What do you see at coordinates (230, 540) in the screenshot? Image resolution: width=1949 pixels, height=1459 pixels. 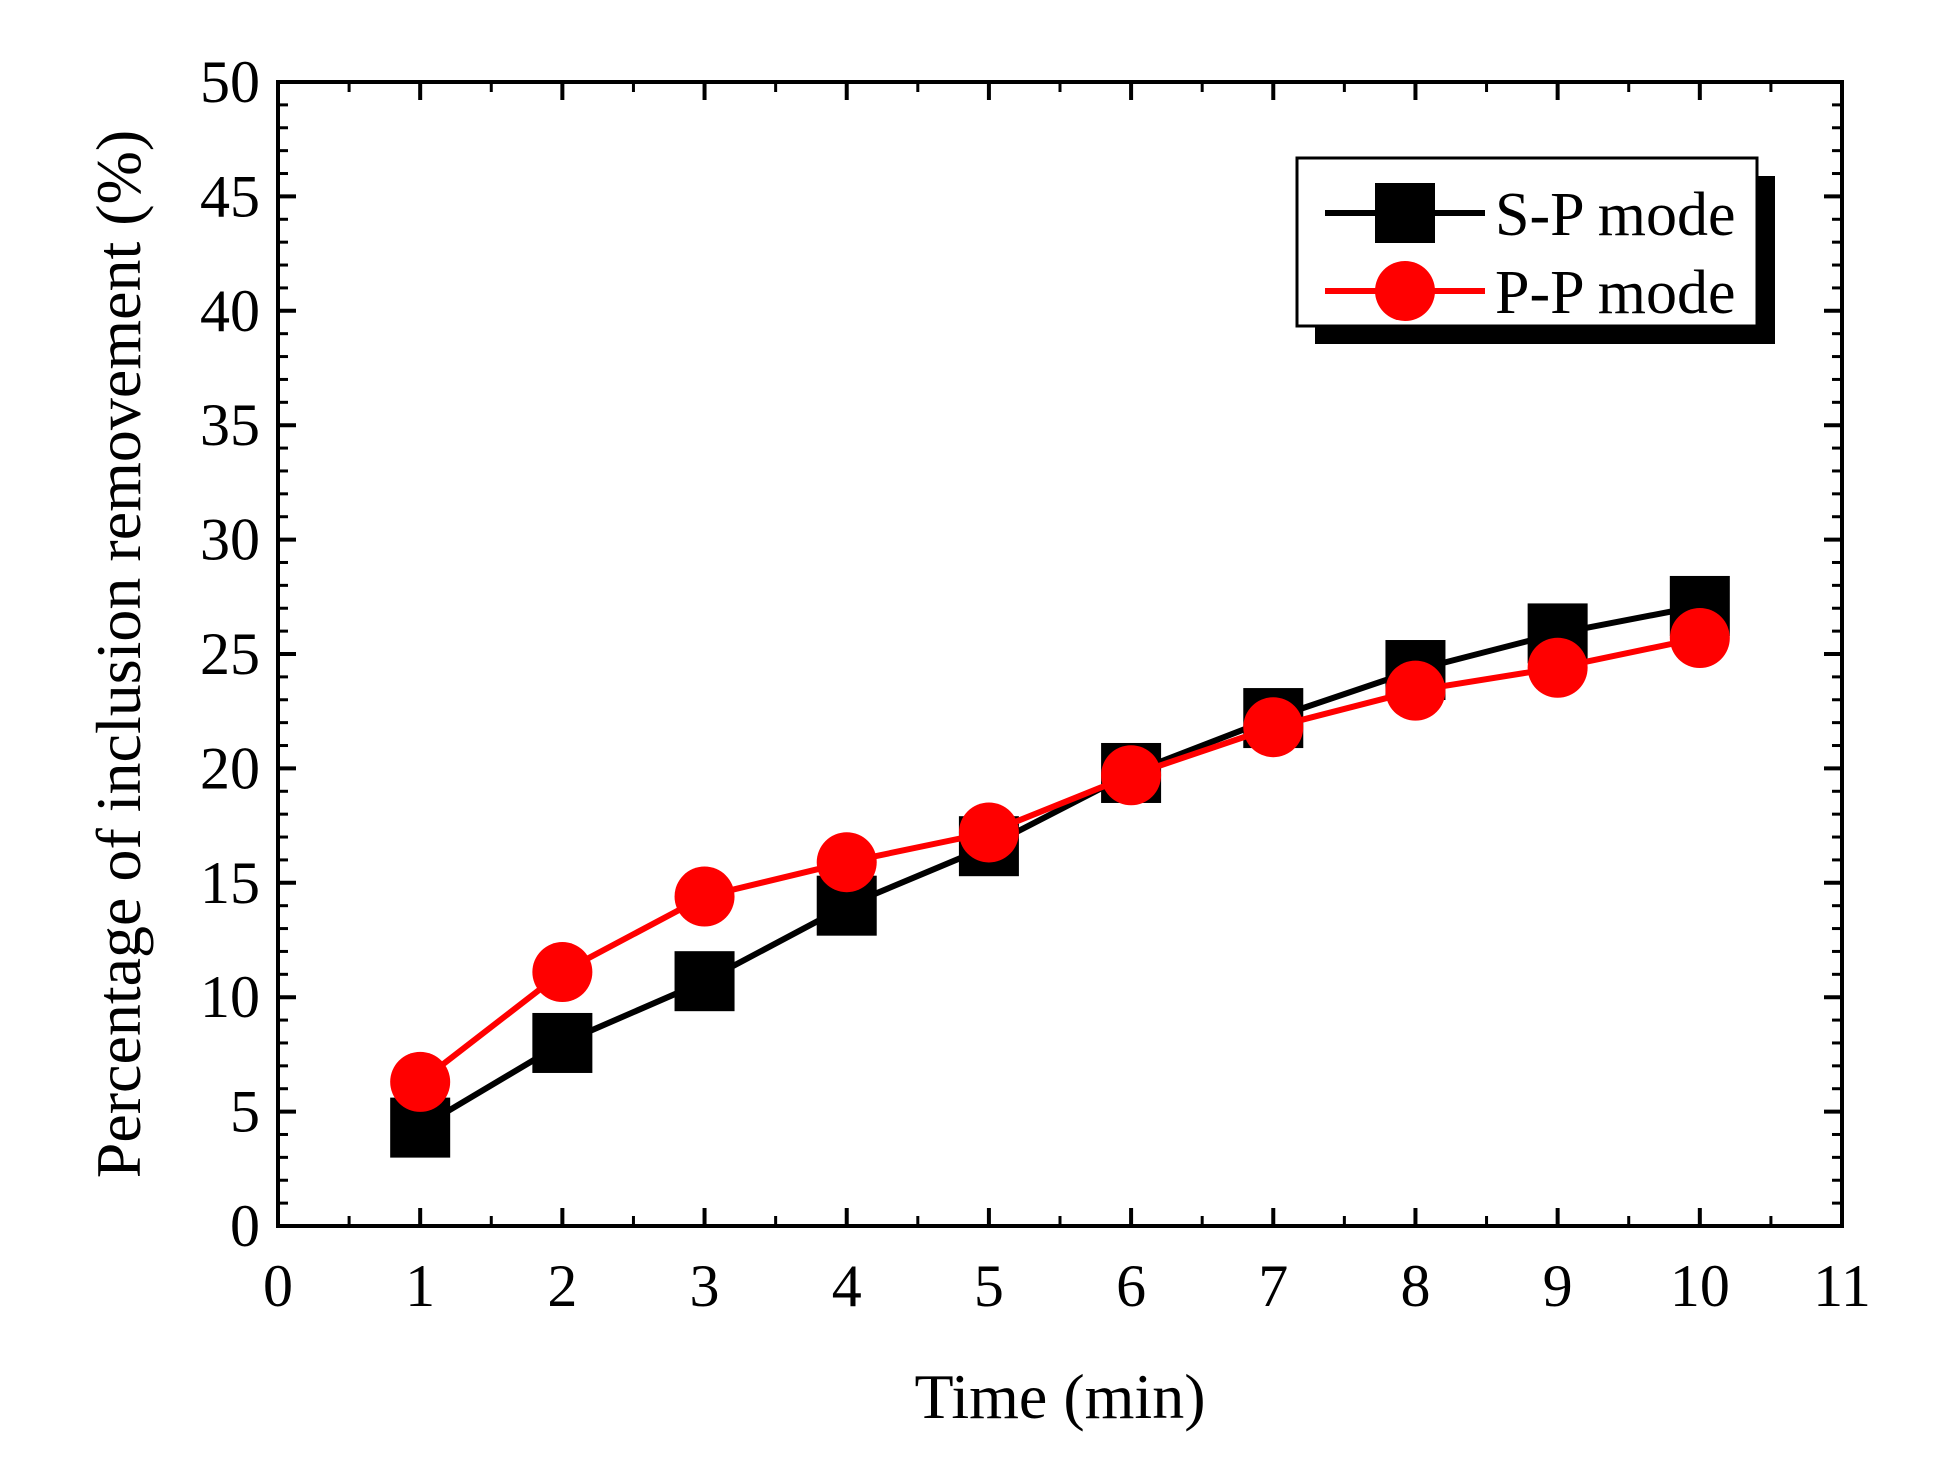 I see `y-tick-label: 30` at bounding box center [230, 540].